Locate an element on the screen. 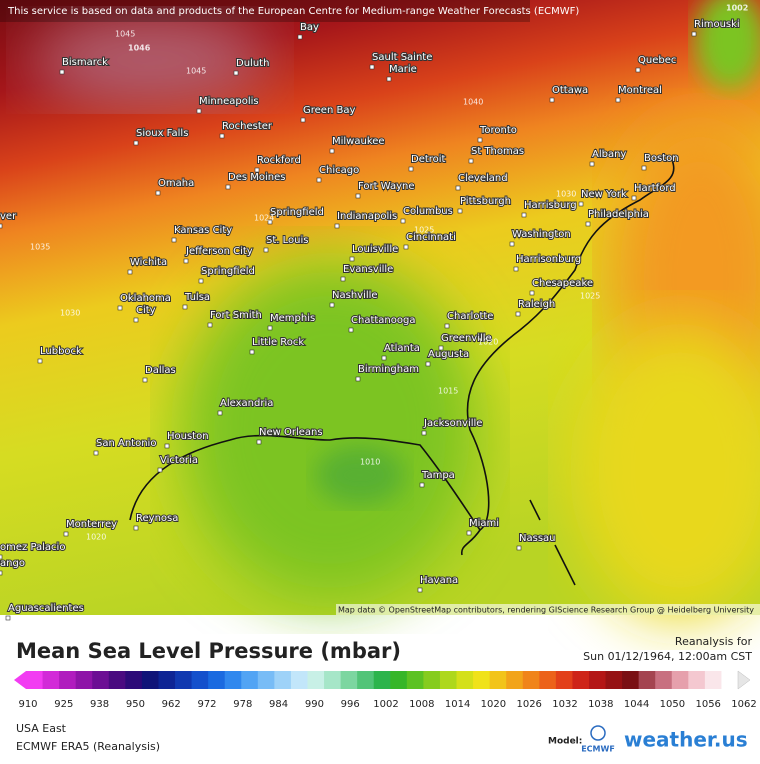 This screenshot has height=764, width=760. pressure-label: 1040 is located at coordinates (473, 102).